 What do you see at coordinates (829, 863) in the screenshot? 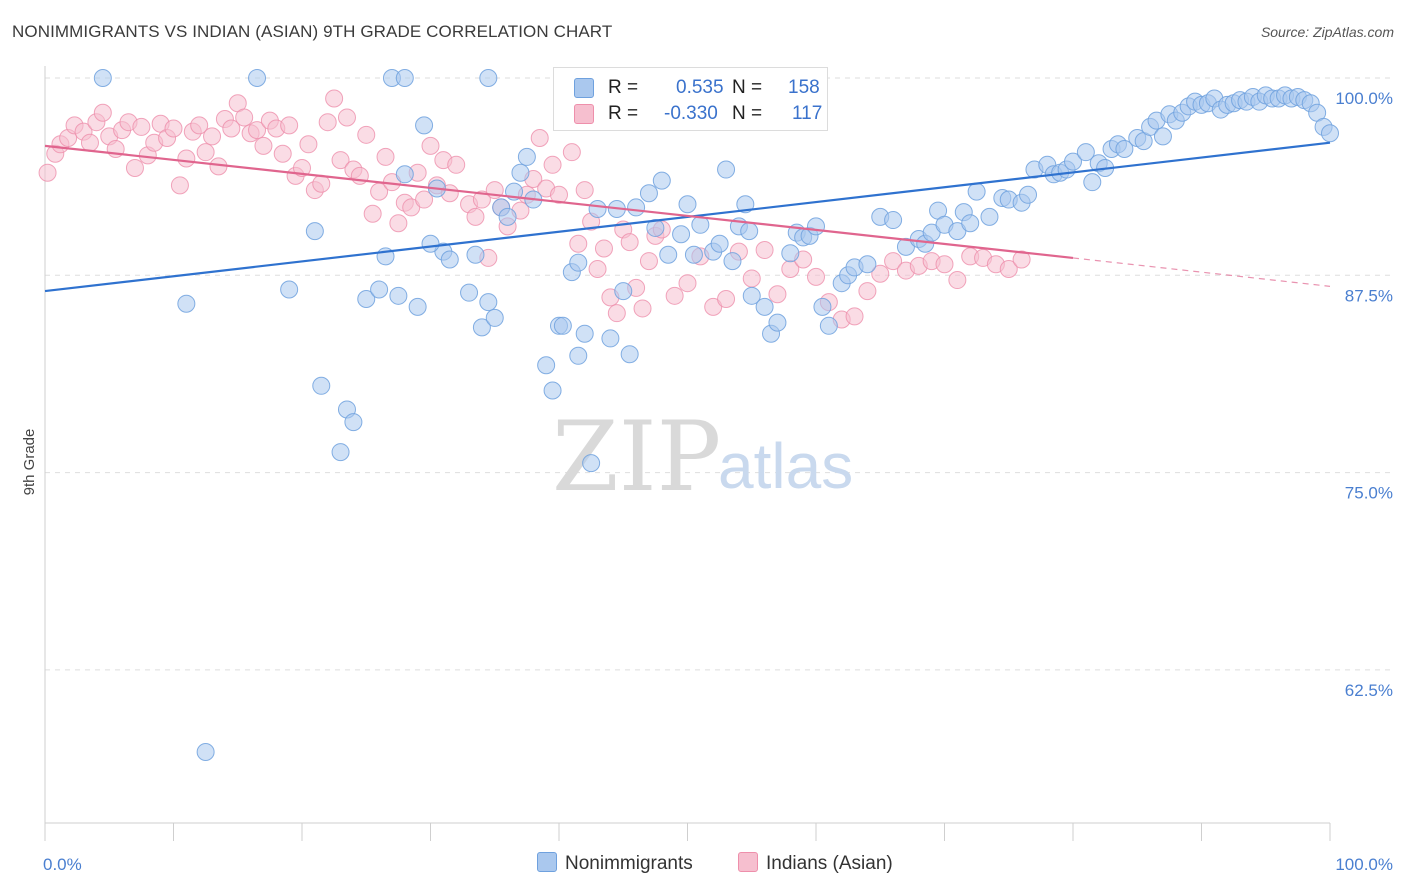
I see `bottom-legend-label: Indians (Asian)` at bounding box center [829, 863].